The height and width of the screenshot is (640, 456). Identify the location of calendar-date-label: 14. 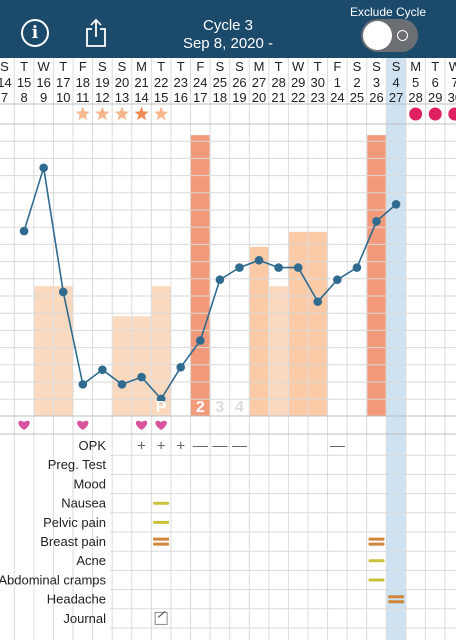
(6, 82).